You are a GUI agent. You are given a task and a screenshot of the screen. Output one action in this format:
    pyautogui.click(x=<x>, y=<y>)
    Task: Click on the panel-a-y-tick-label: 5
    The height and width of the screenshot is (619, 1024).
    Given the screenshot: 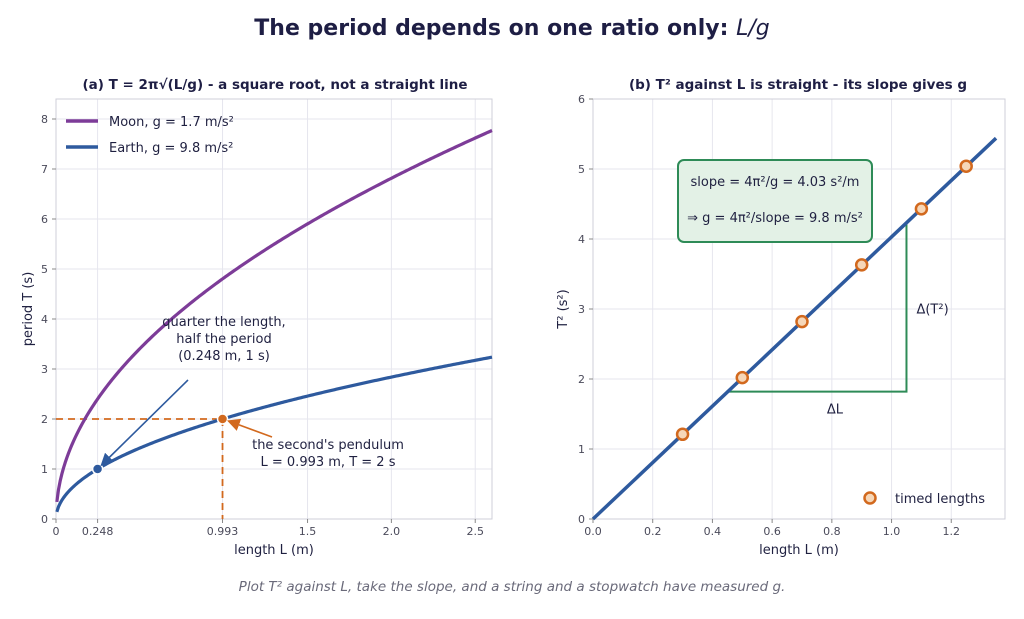 What is the action you would take?
    pyautogui.click(x=44, y=269)
    